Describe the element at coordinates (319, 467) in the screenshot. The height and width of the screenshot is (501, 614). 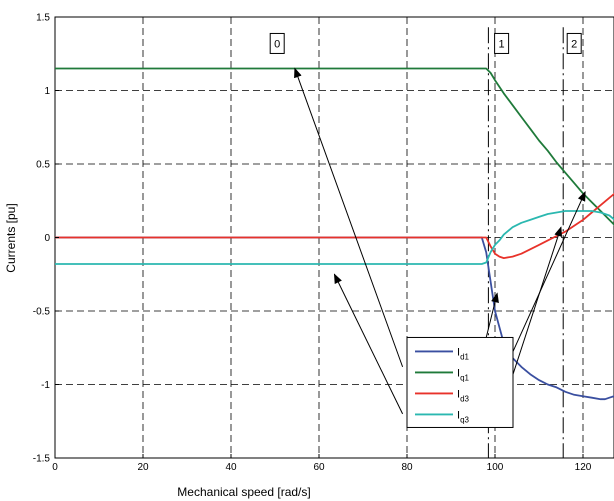
I see `x-tick-label-3: 60` at that location.